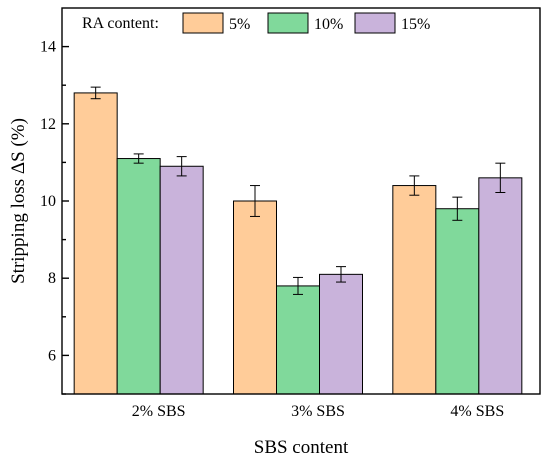  I want to click on x-axis: 2% SBS 3% SBS 4% SBS, so click(318, 411).